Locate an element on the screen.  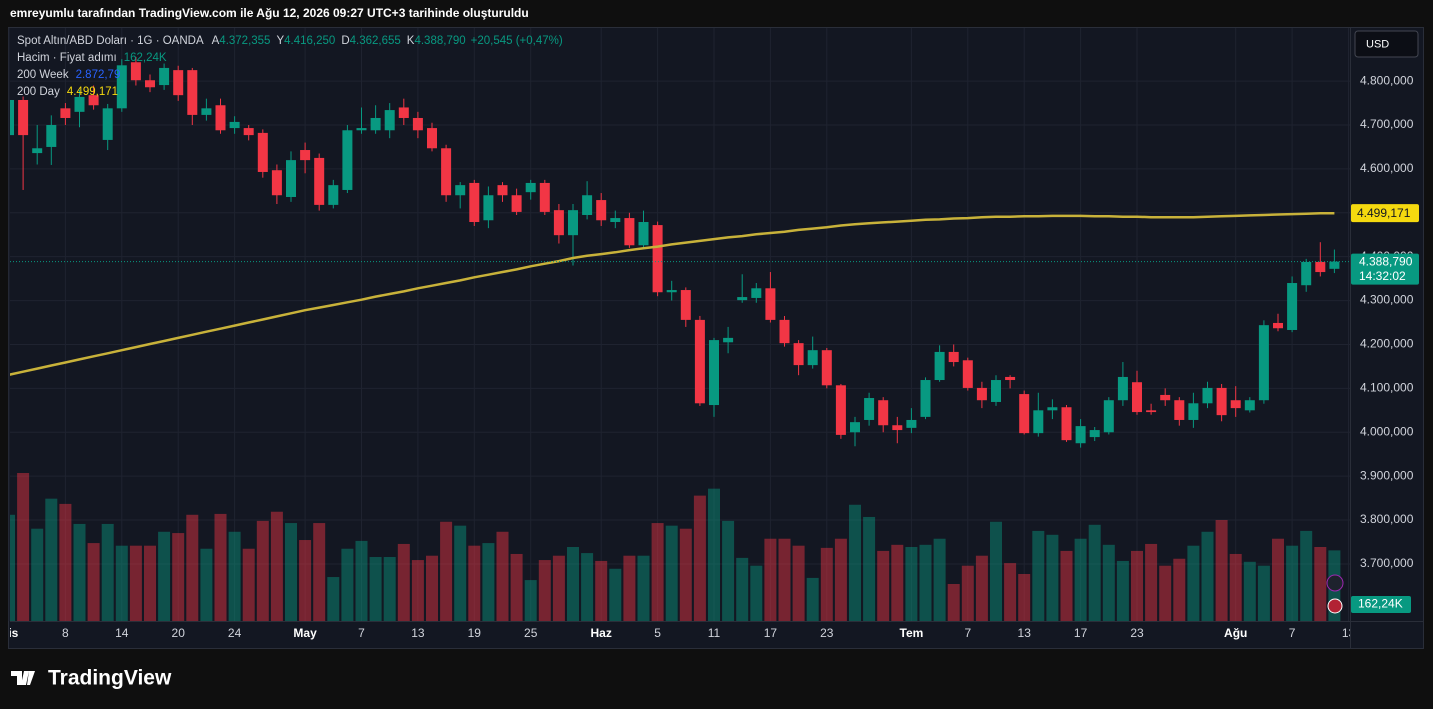
brand: TradingView is located at coordinates (110, 678).